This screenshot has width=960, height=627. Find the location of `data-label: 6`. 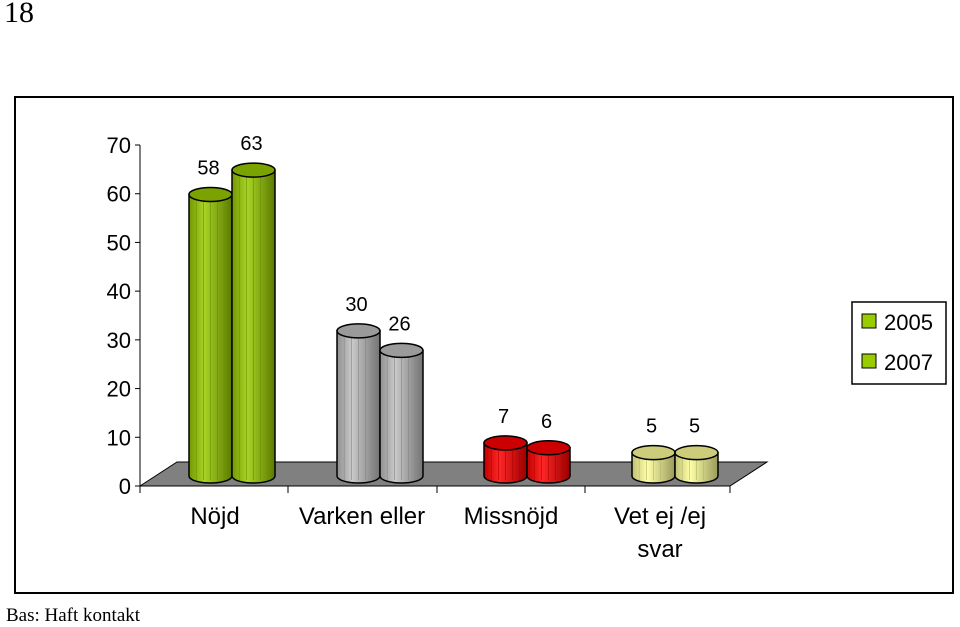

data-label: 6 is located at coordinates (546, 422).